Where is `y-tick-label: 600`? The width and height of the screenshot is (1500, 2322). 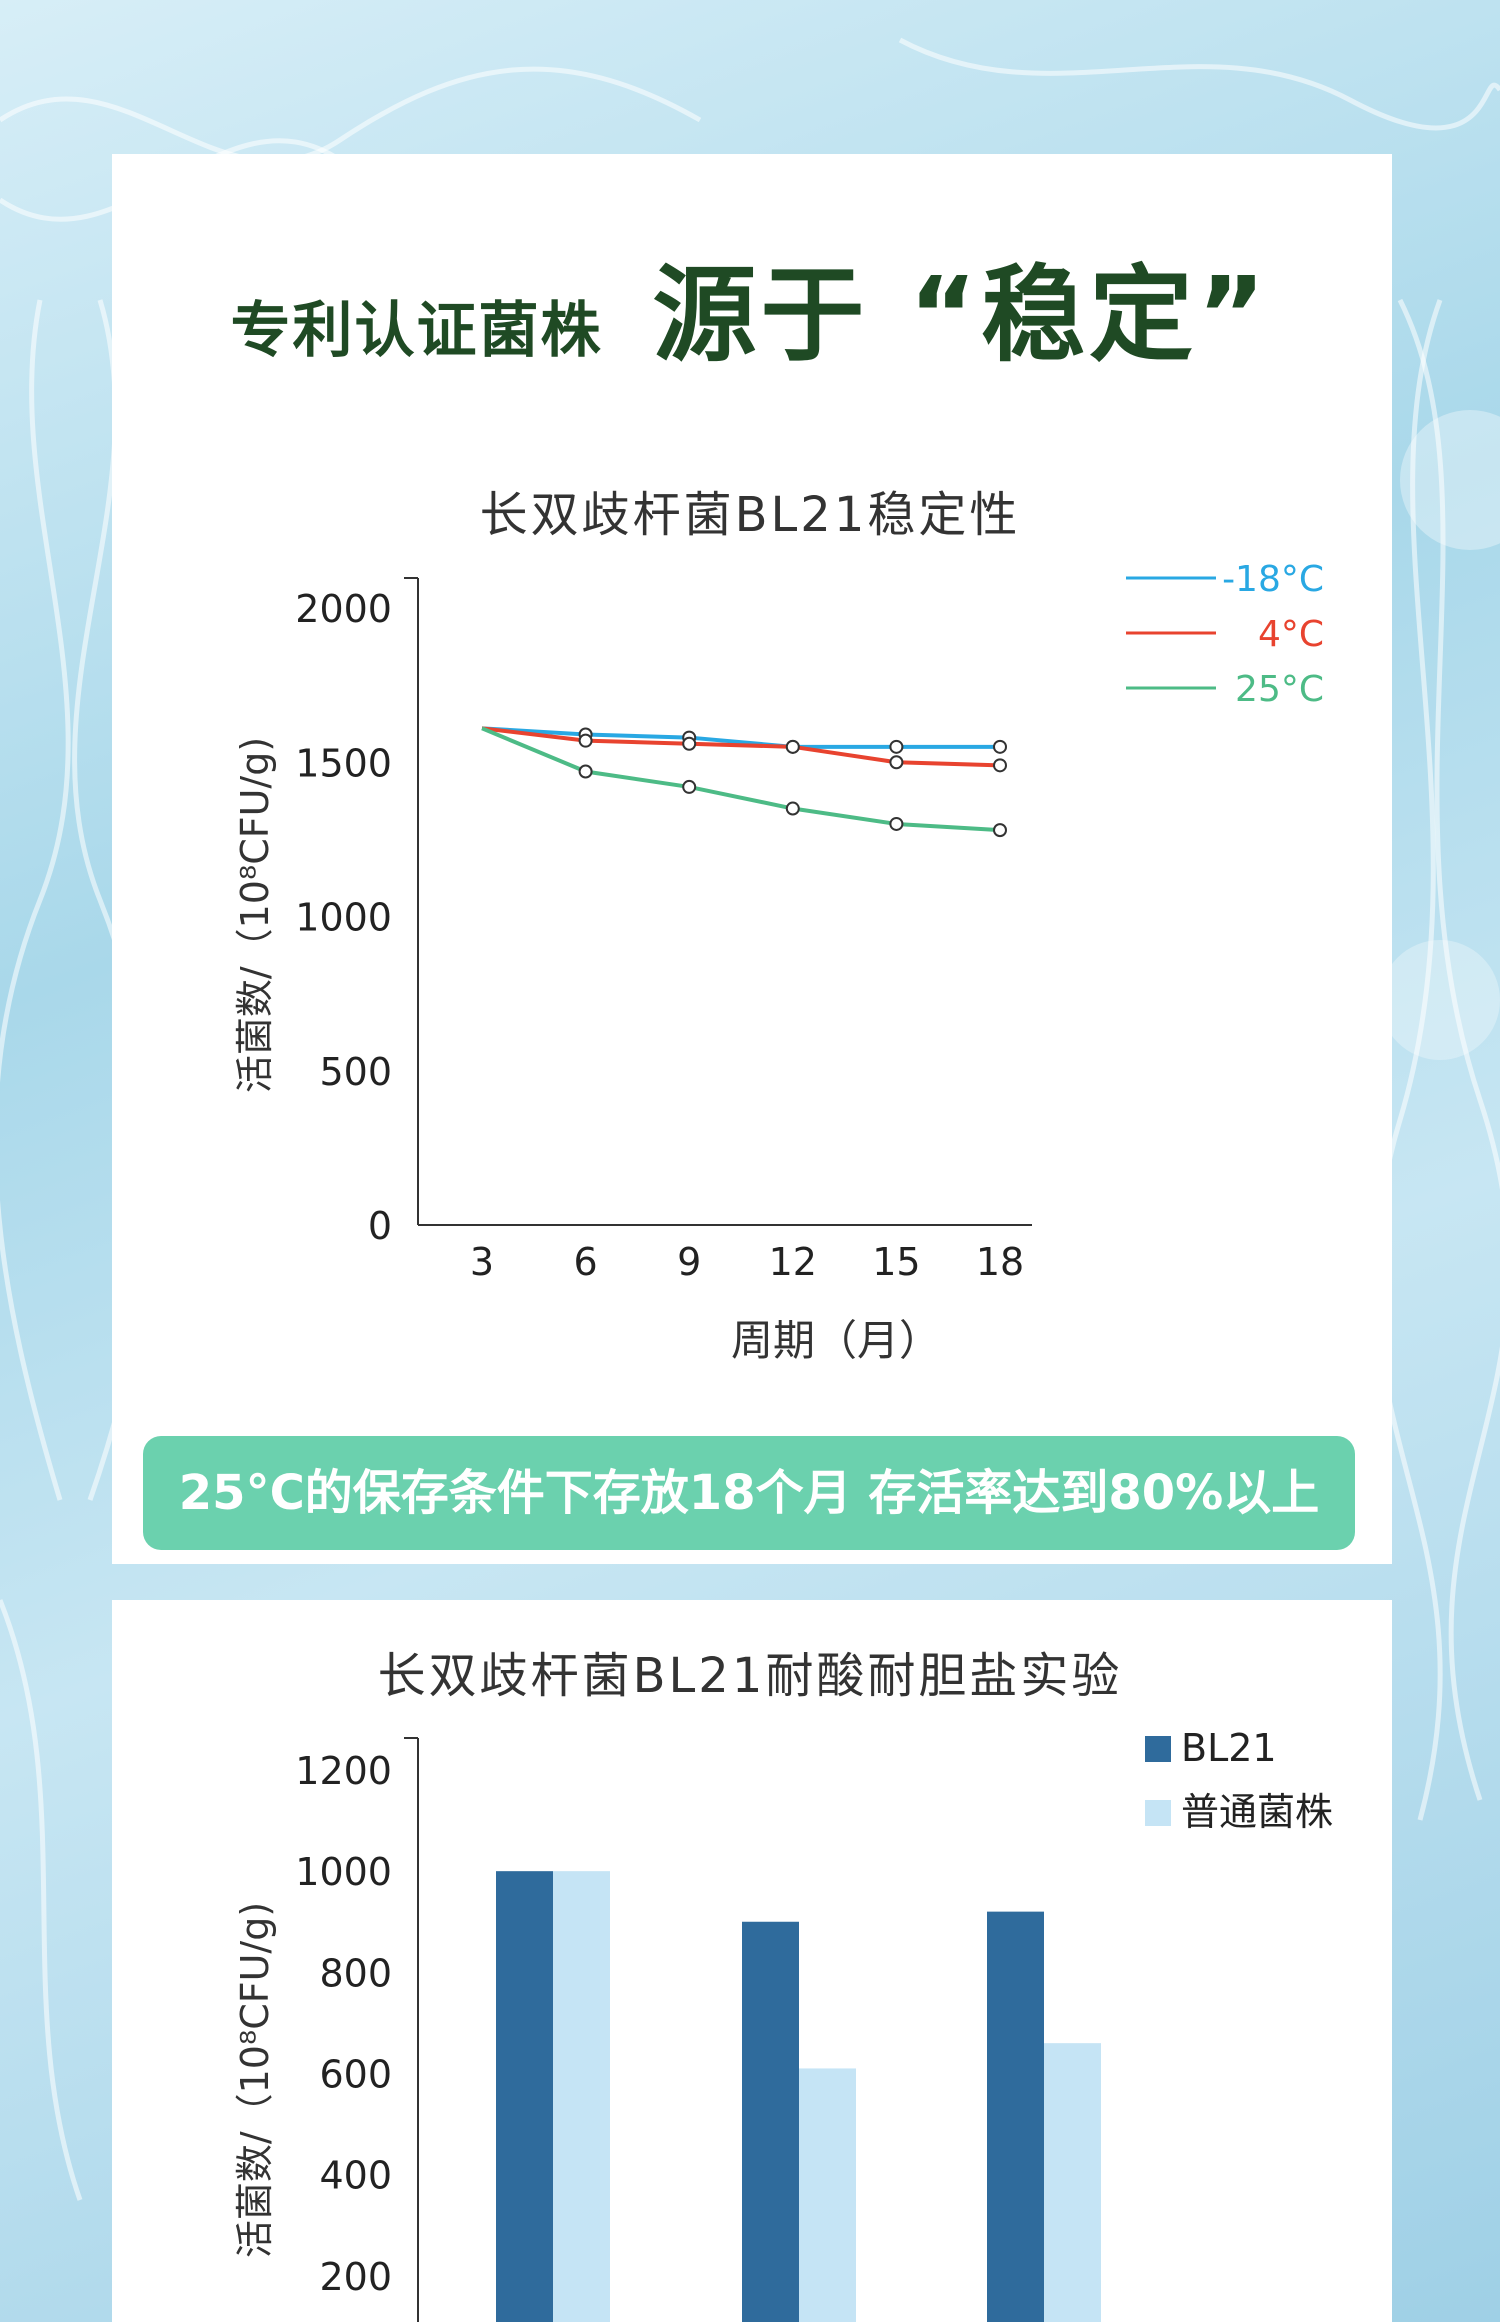 y-tick-label: 600 is located at coordinates (355, 2075).